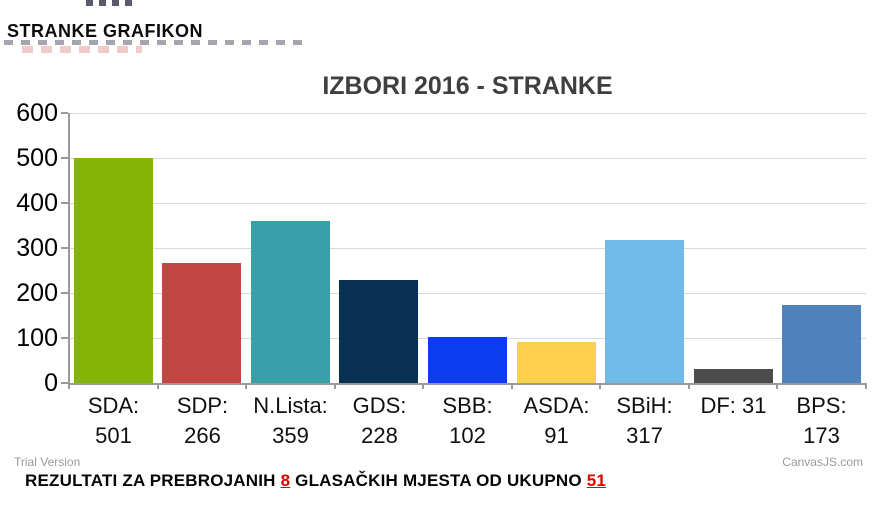 Image resolution: width=883 pixels, height=519 pixels. Describe the element at coordinates (51, 383) in the screenshot. I see `y-axis-label-0: 0` at that location.